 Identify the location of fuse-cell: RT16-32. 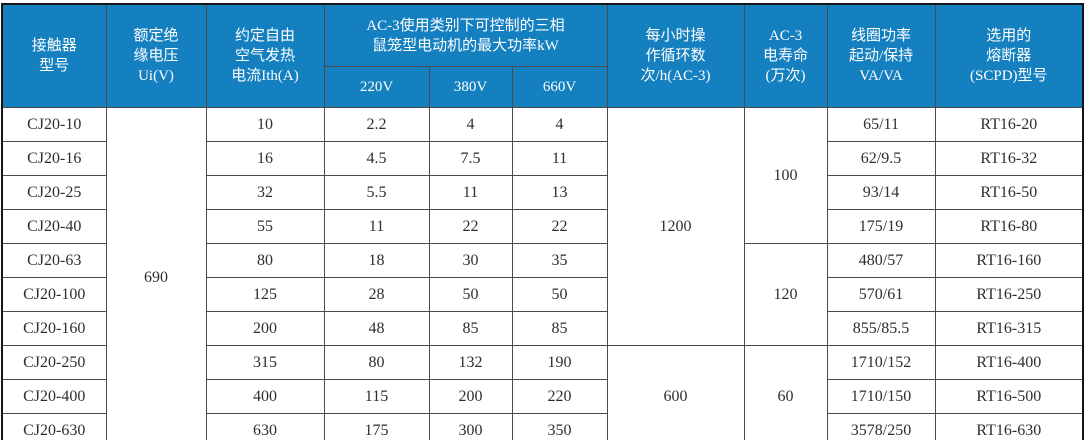
(1009, 158).